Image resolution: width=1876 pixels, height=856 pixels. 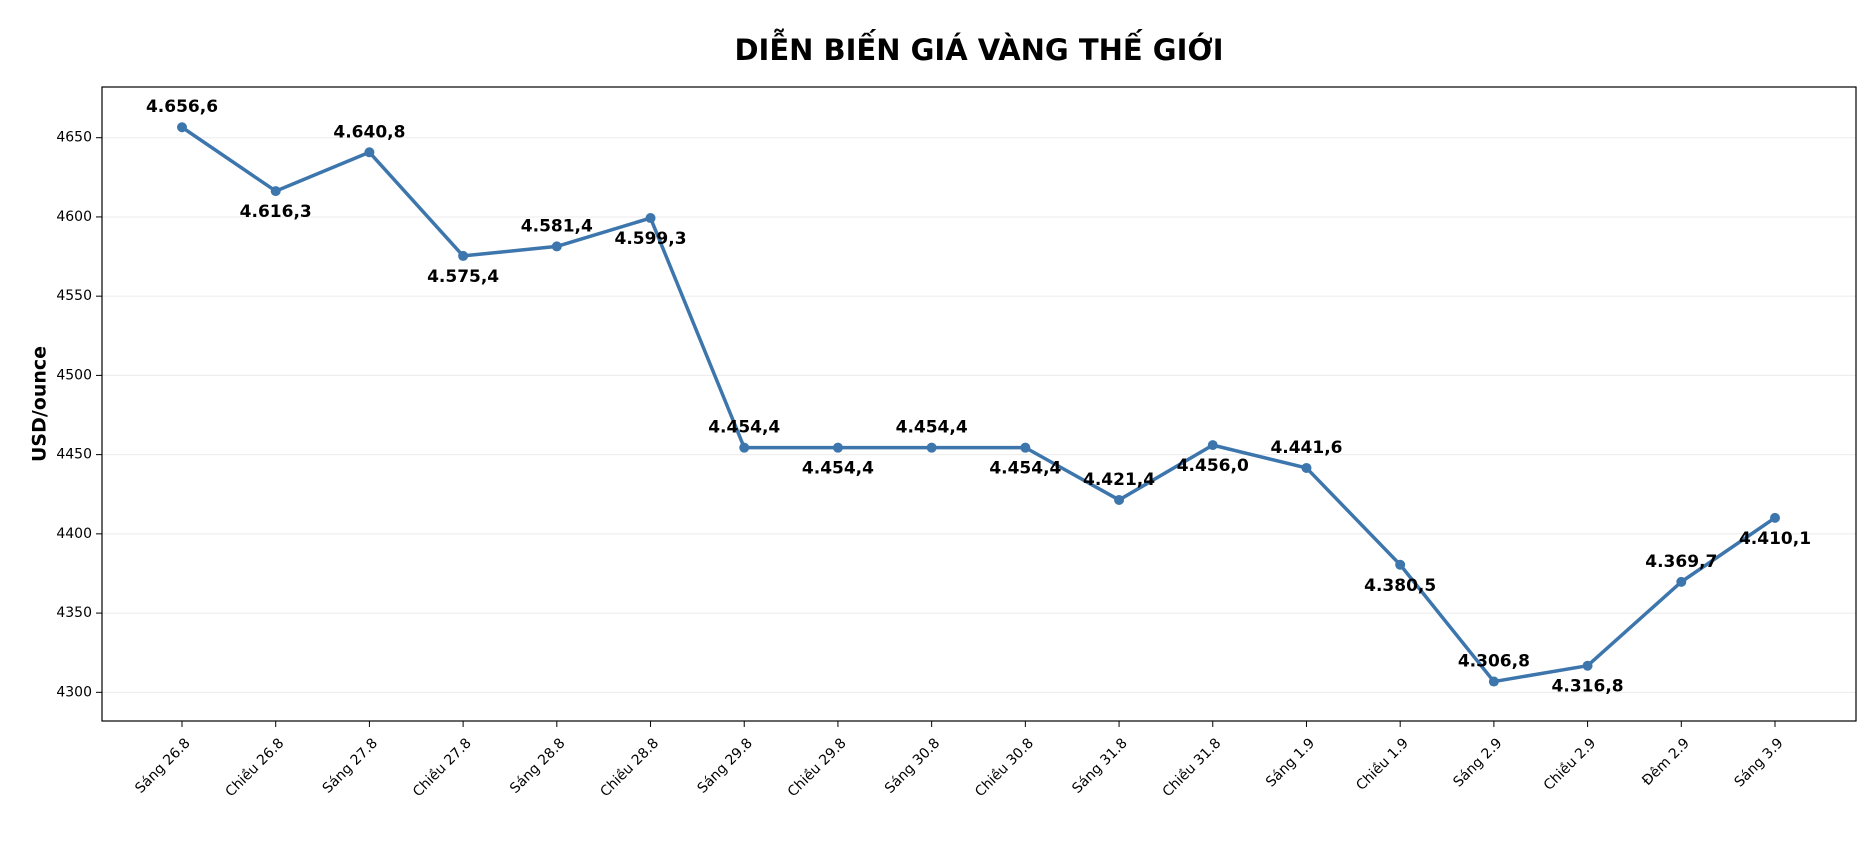 I want to click on value-label: 4.410,1, so click(x=1775, y=539).